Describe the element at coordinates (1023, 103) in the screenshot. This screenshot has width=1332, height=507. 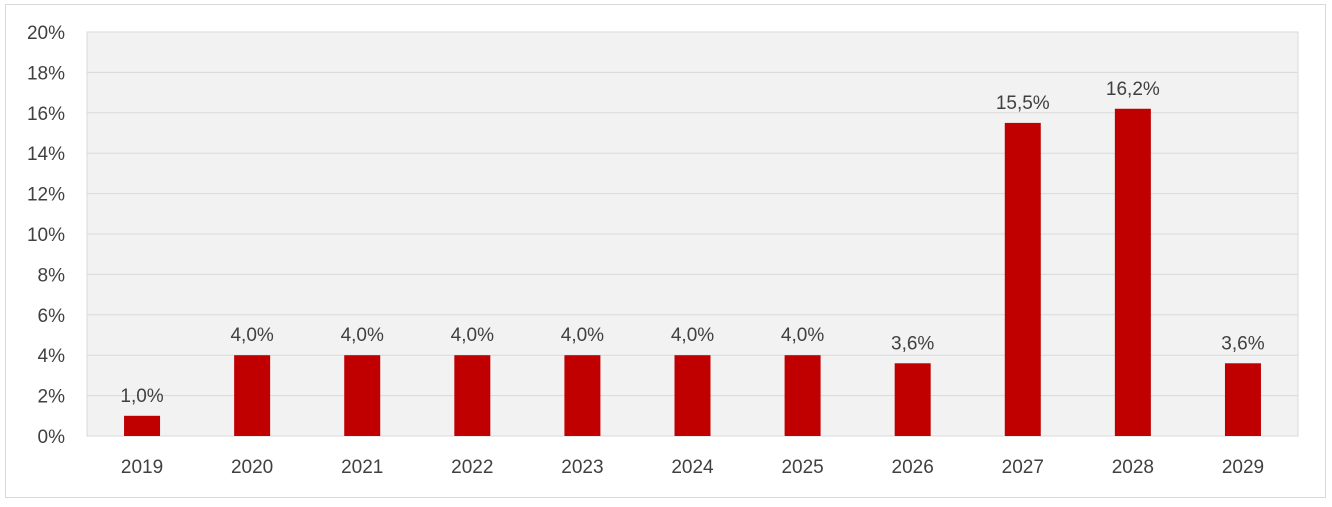
I see `data-label-2027: 15,5%` at that location.